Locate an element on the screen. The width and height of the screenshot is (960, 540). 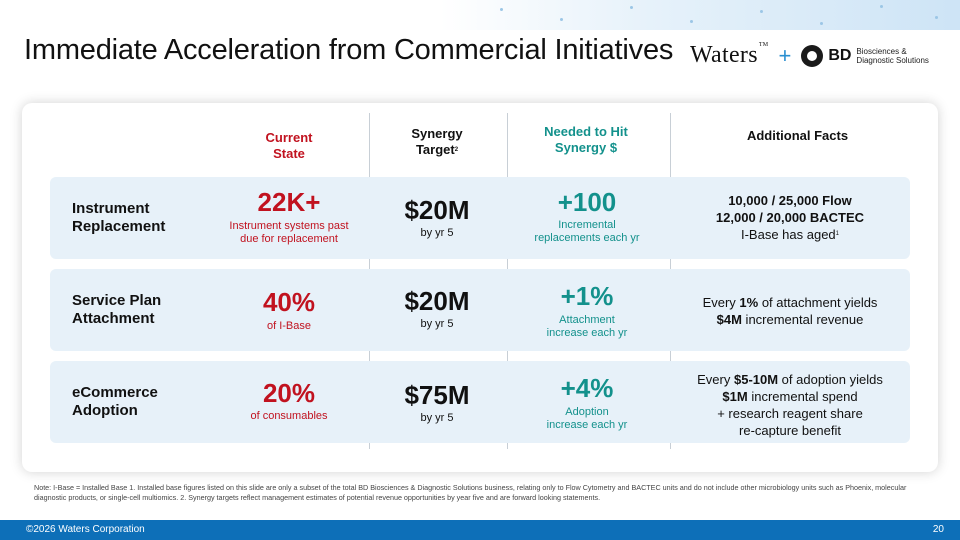
row-label: Service Plan Attachment is located at coordinates (117, 309).